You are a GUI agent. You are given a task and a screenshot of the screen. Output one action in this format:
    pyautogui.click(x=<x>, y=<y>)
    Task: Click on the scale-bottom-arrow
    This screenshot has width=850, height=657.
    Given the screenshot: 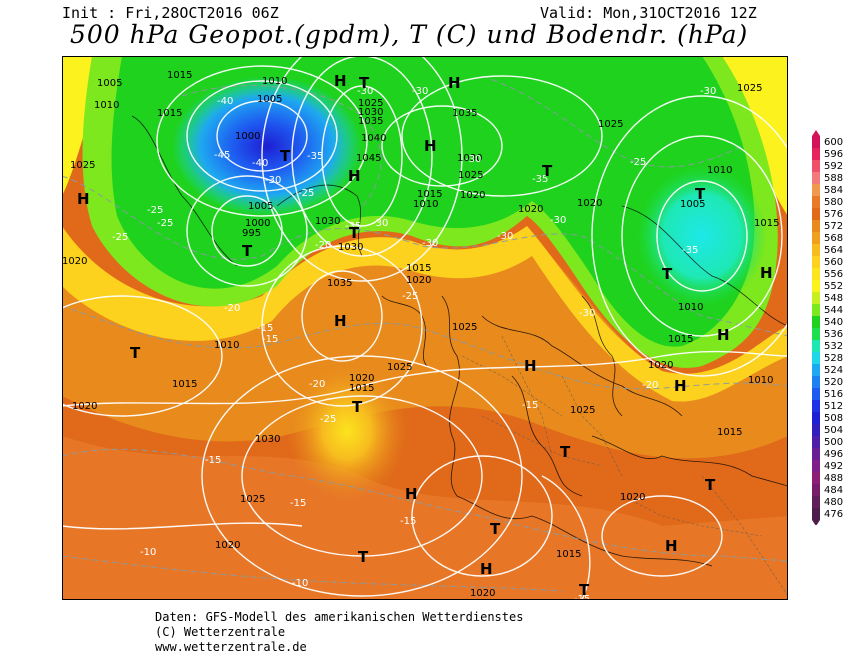 What is the action you would take?
    pyautogui.click(x=816, y=522)
    